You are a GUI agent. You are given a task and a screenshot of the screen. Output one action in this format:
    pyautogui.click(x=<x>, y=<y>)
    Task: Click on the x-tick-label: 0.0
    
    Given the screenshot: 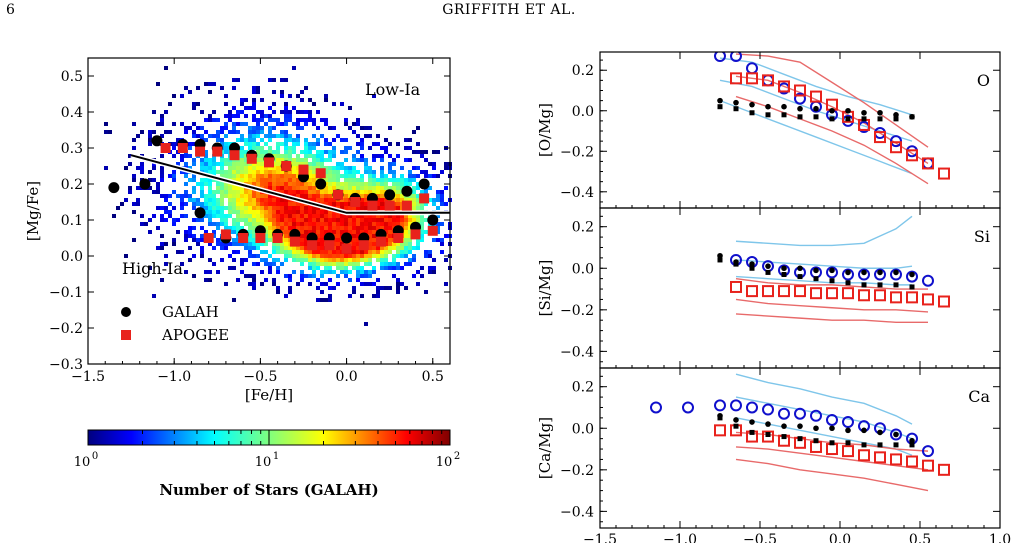 What is the action you would take?
    pyautogui.click(x=346, y=377)
    